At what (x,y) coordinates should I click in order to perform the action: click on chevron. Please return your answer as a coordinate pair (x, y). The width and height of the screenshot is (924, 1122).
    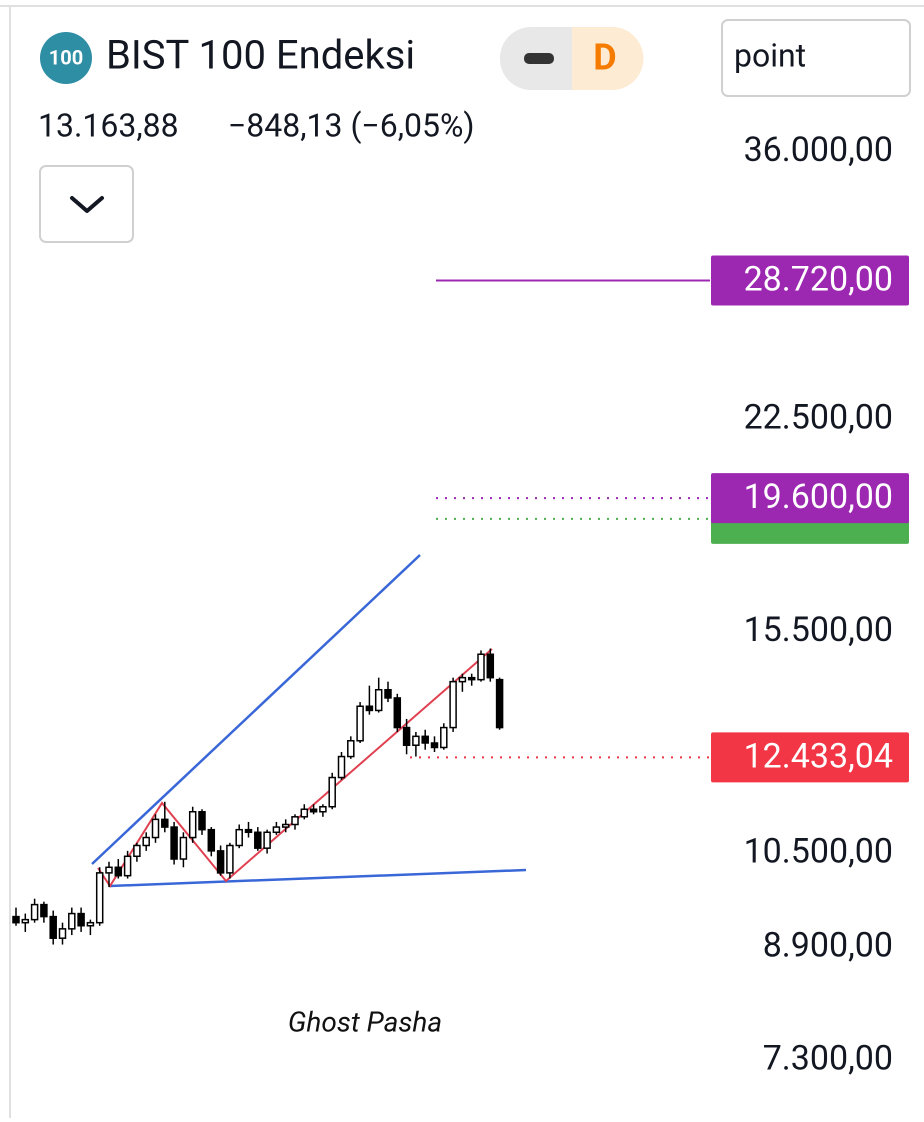
    Looking at the image, I should click on (87, 204).